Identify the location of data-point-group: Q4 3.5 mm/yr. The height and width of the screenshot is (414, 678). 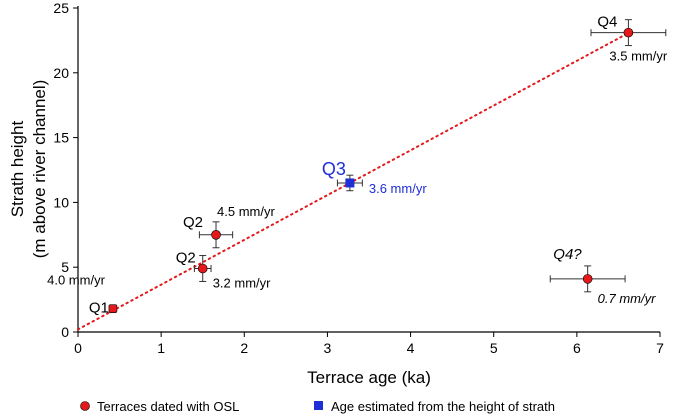
(629, 39).